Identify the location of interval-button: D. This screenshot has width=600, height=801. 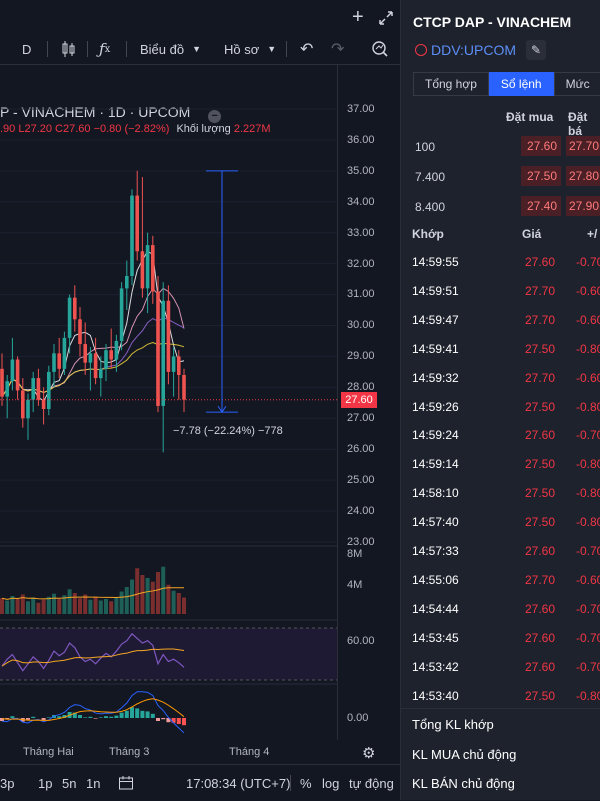
(27, 49).